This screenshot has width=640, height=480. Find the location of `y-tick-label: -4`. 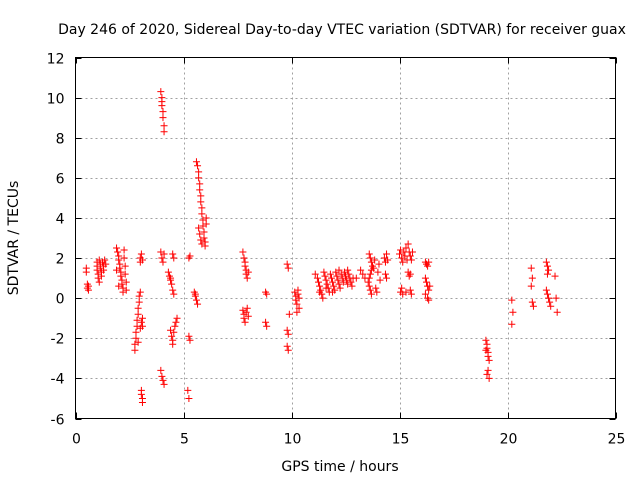

y-tick-label: -4 is located at coordinates (58, 380).